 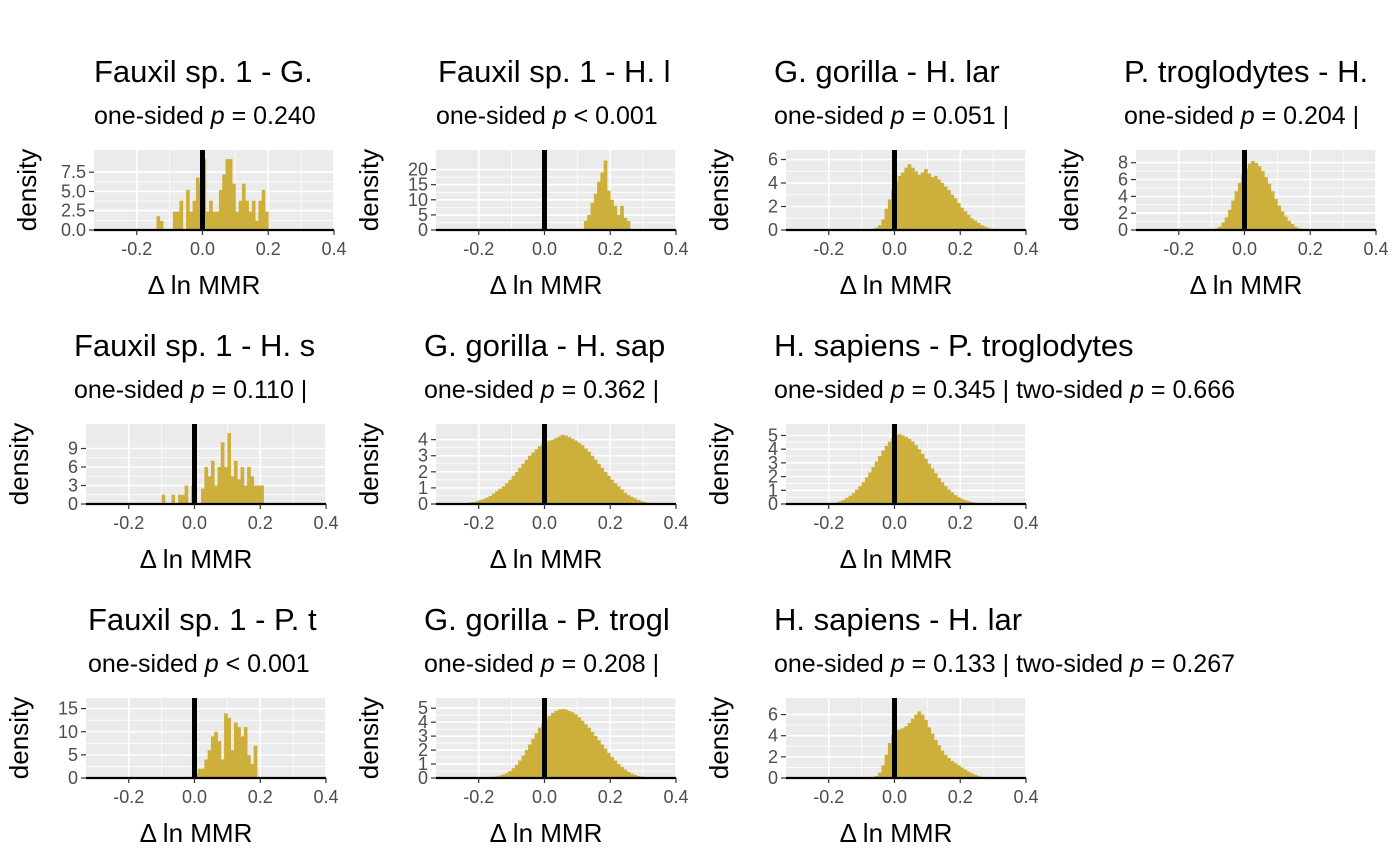 I want to click on y-tick-label: 8, so click(x=1123, y=163).